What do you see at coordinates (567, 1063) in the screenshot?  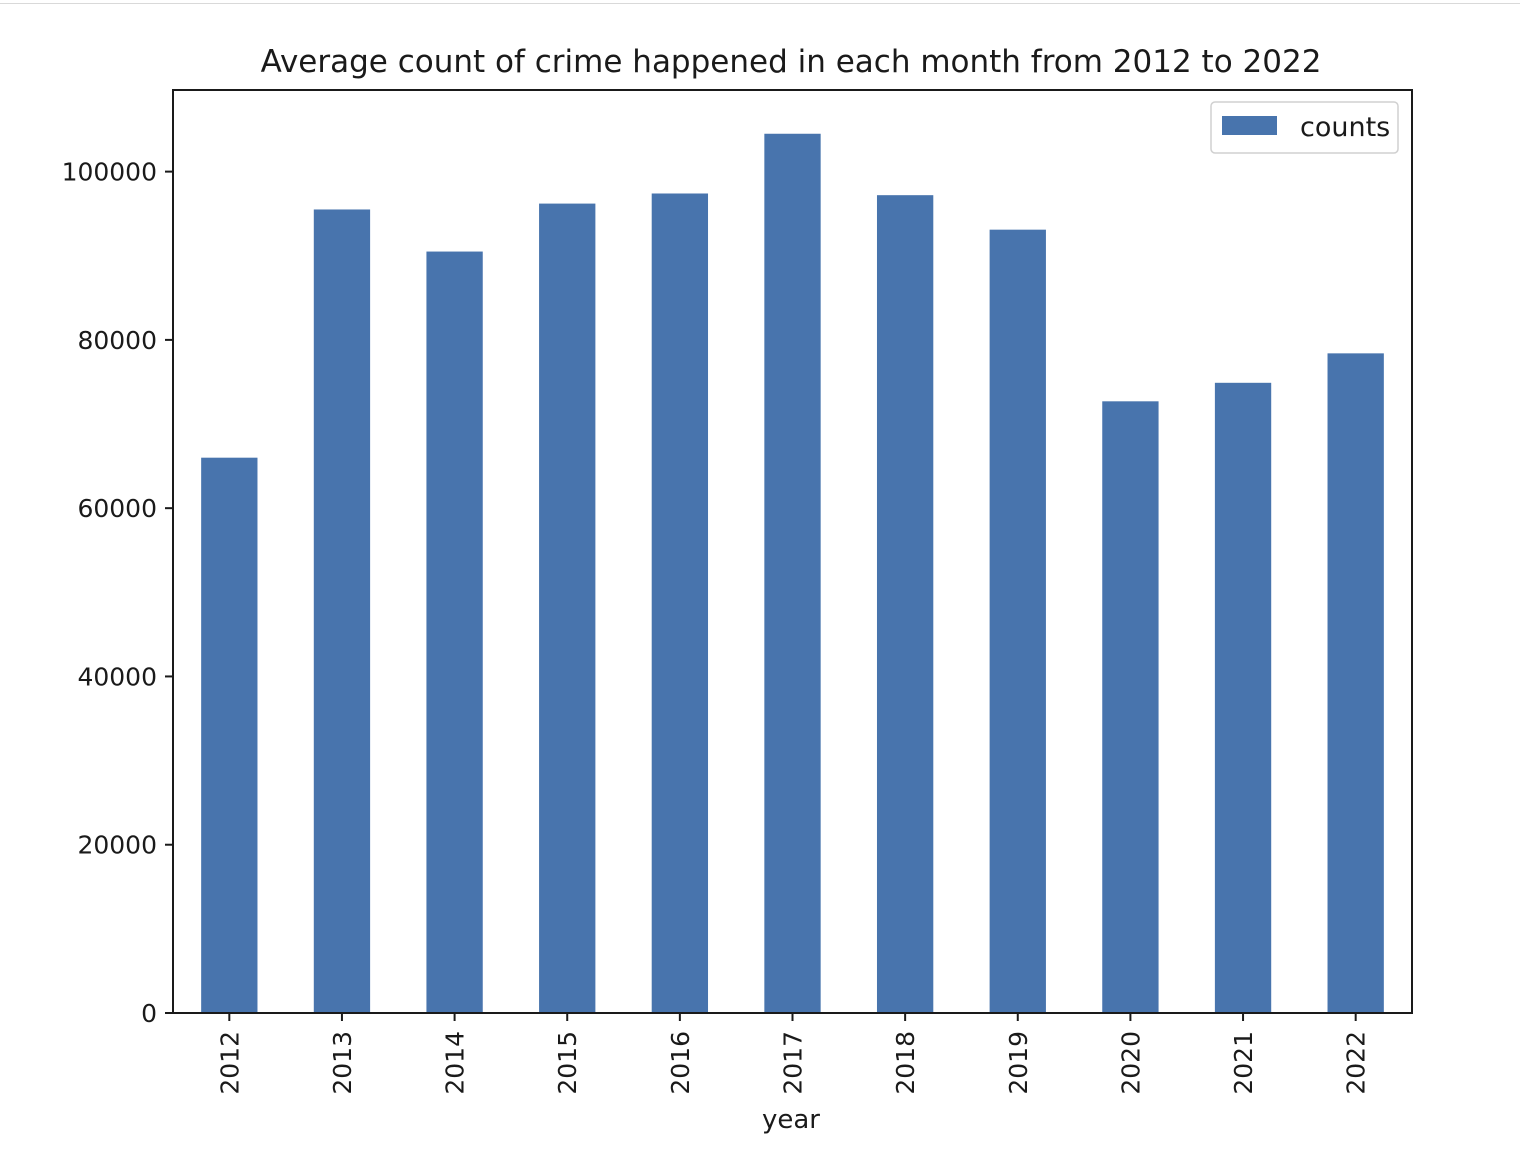 I see `x-tick-label-2015: 2015` at bounding box center [567, 1063].